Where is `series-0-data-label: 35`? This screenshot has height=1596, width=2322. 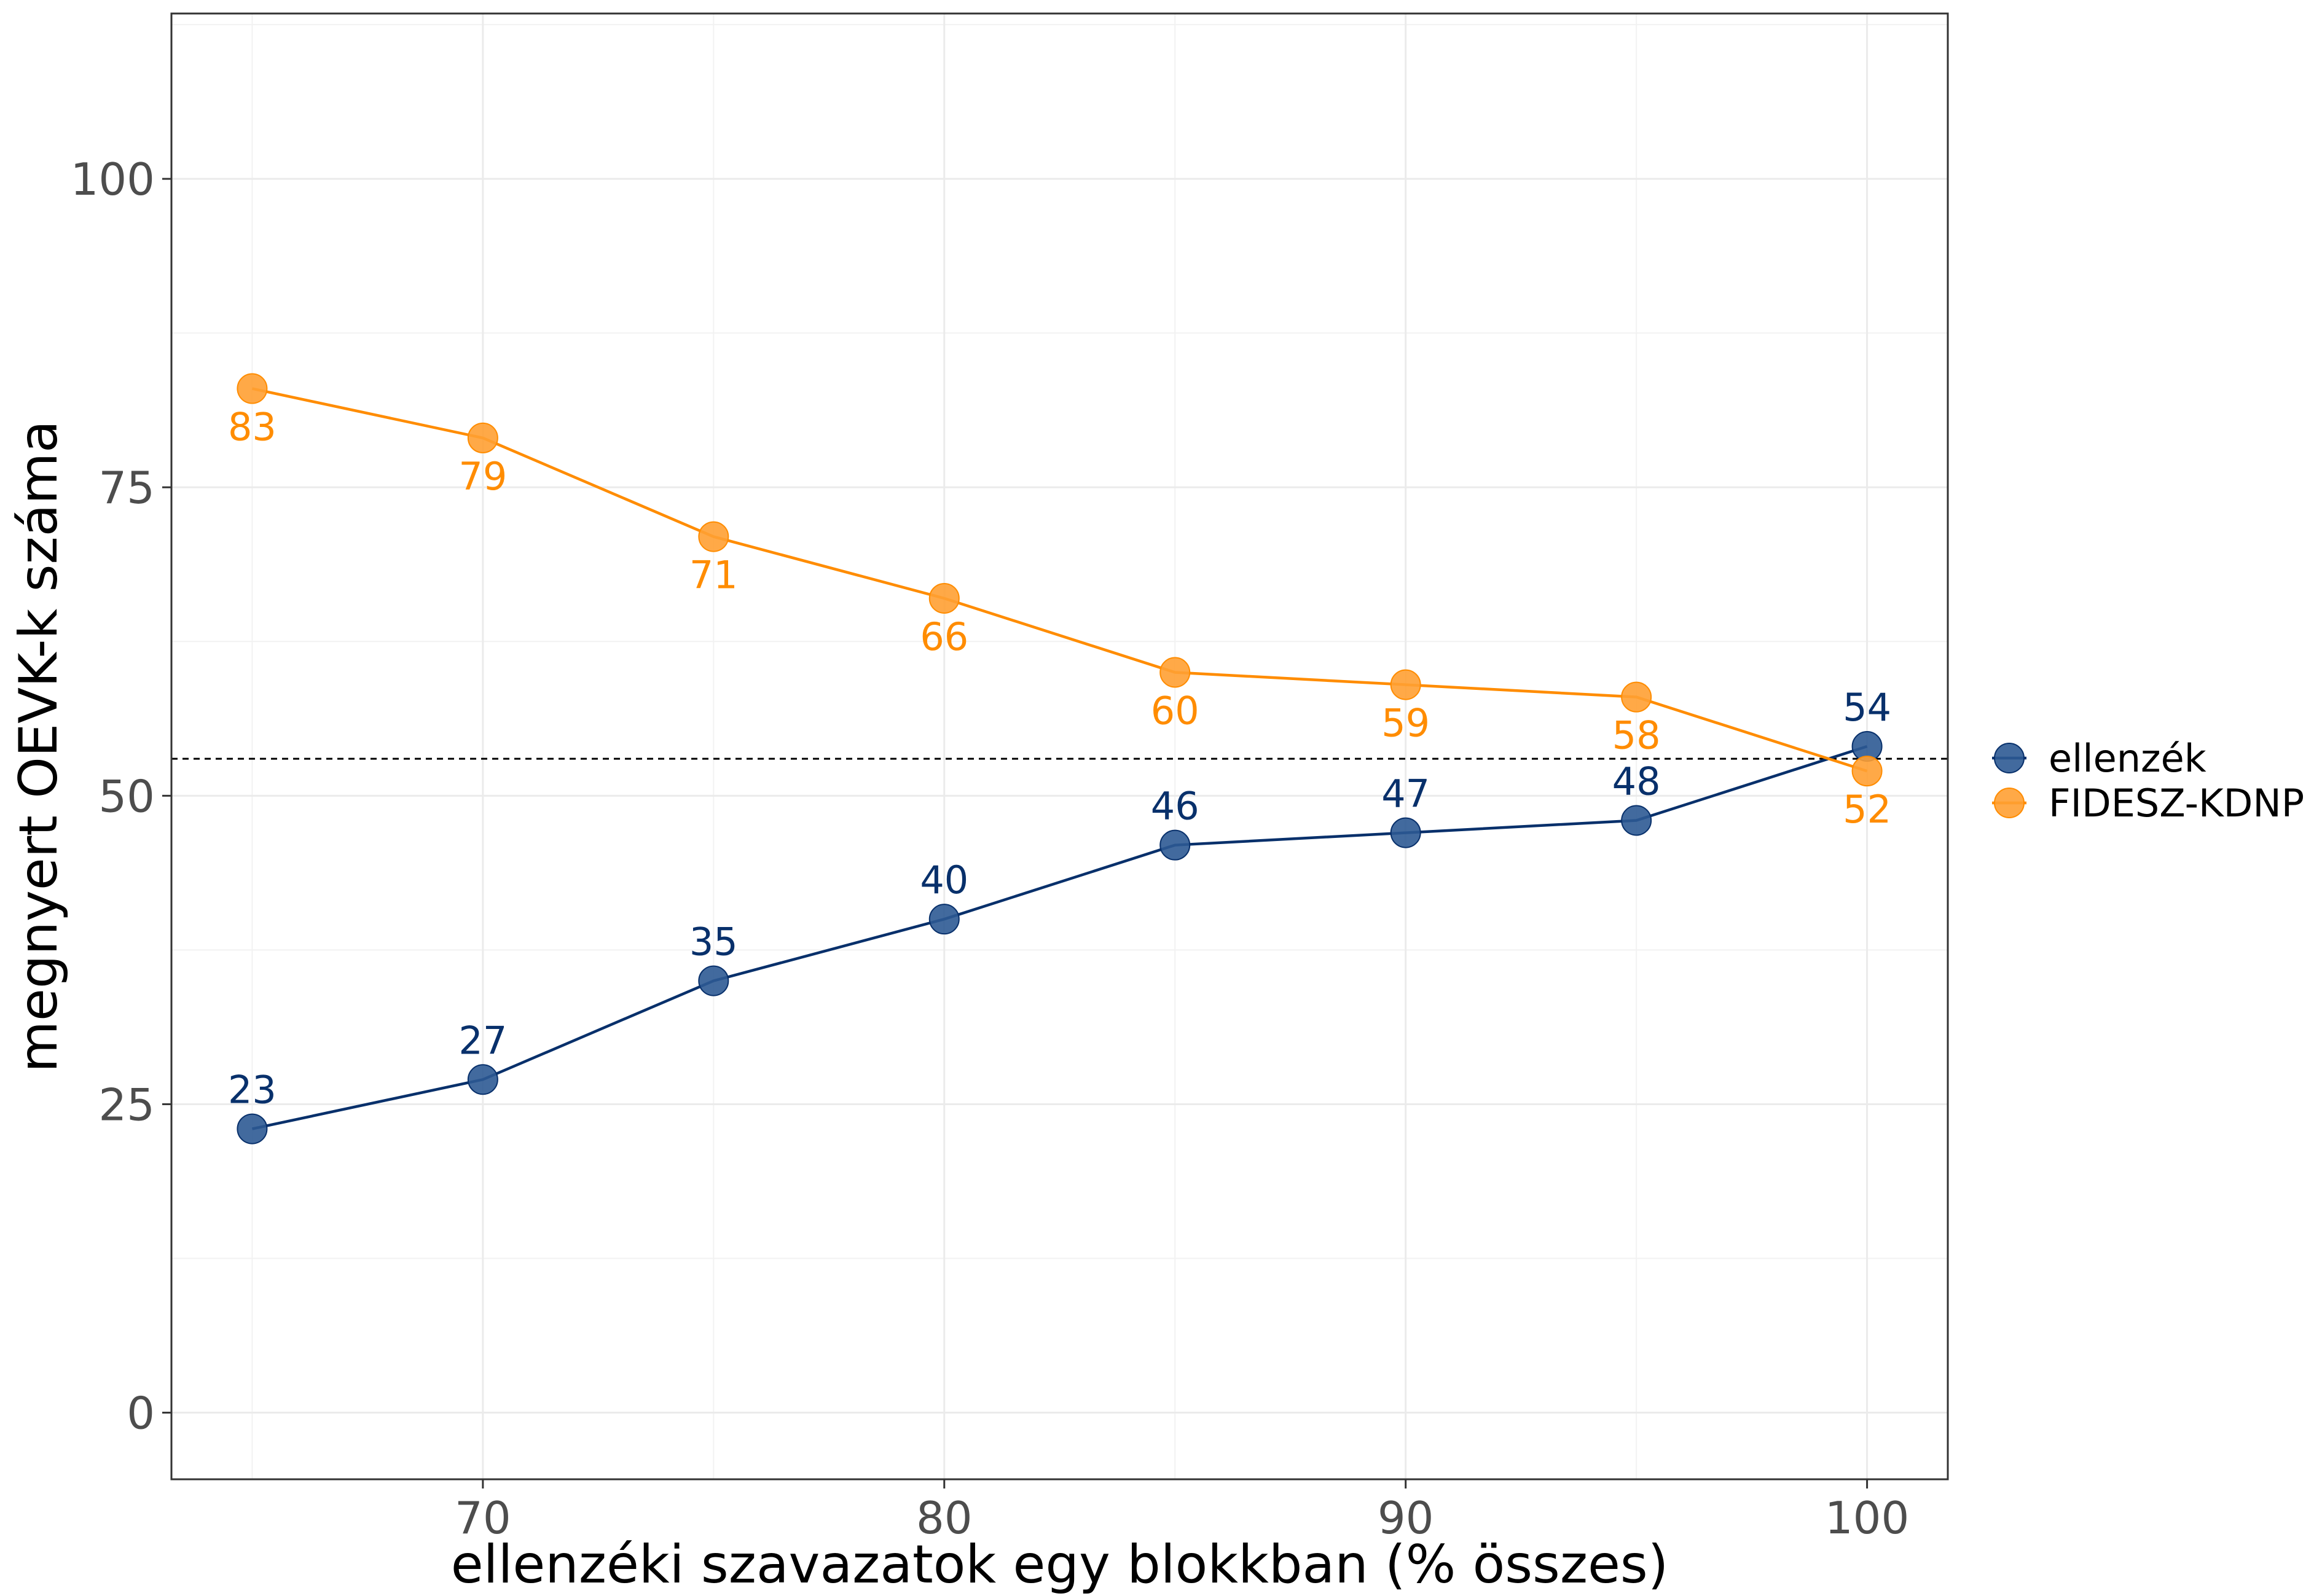
series-0-data-label: 35 is located at coordinates (713, 942).